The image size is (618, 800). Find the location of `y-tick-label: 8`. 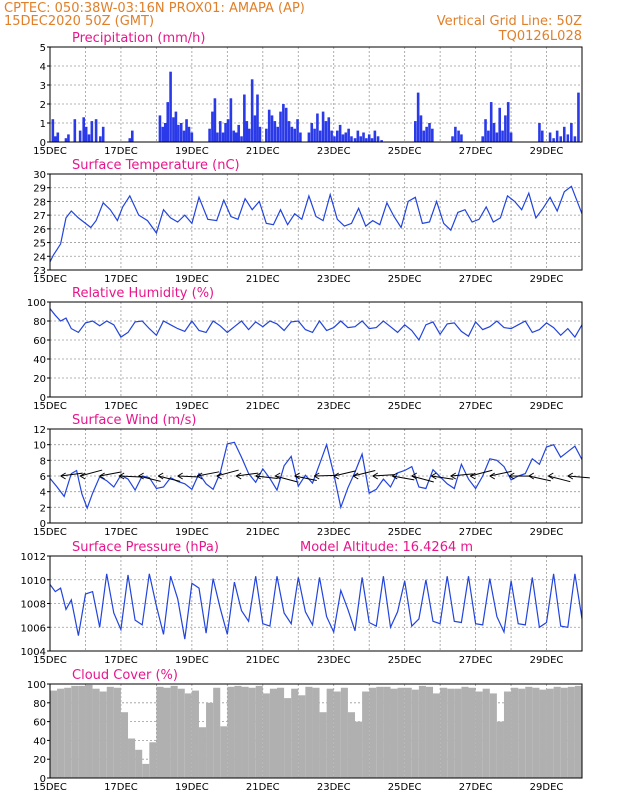

y-tick-label: 8 is located at coordinates (43, 461).